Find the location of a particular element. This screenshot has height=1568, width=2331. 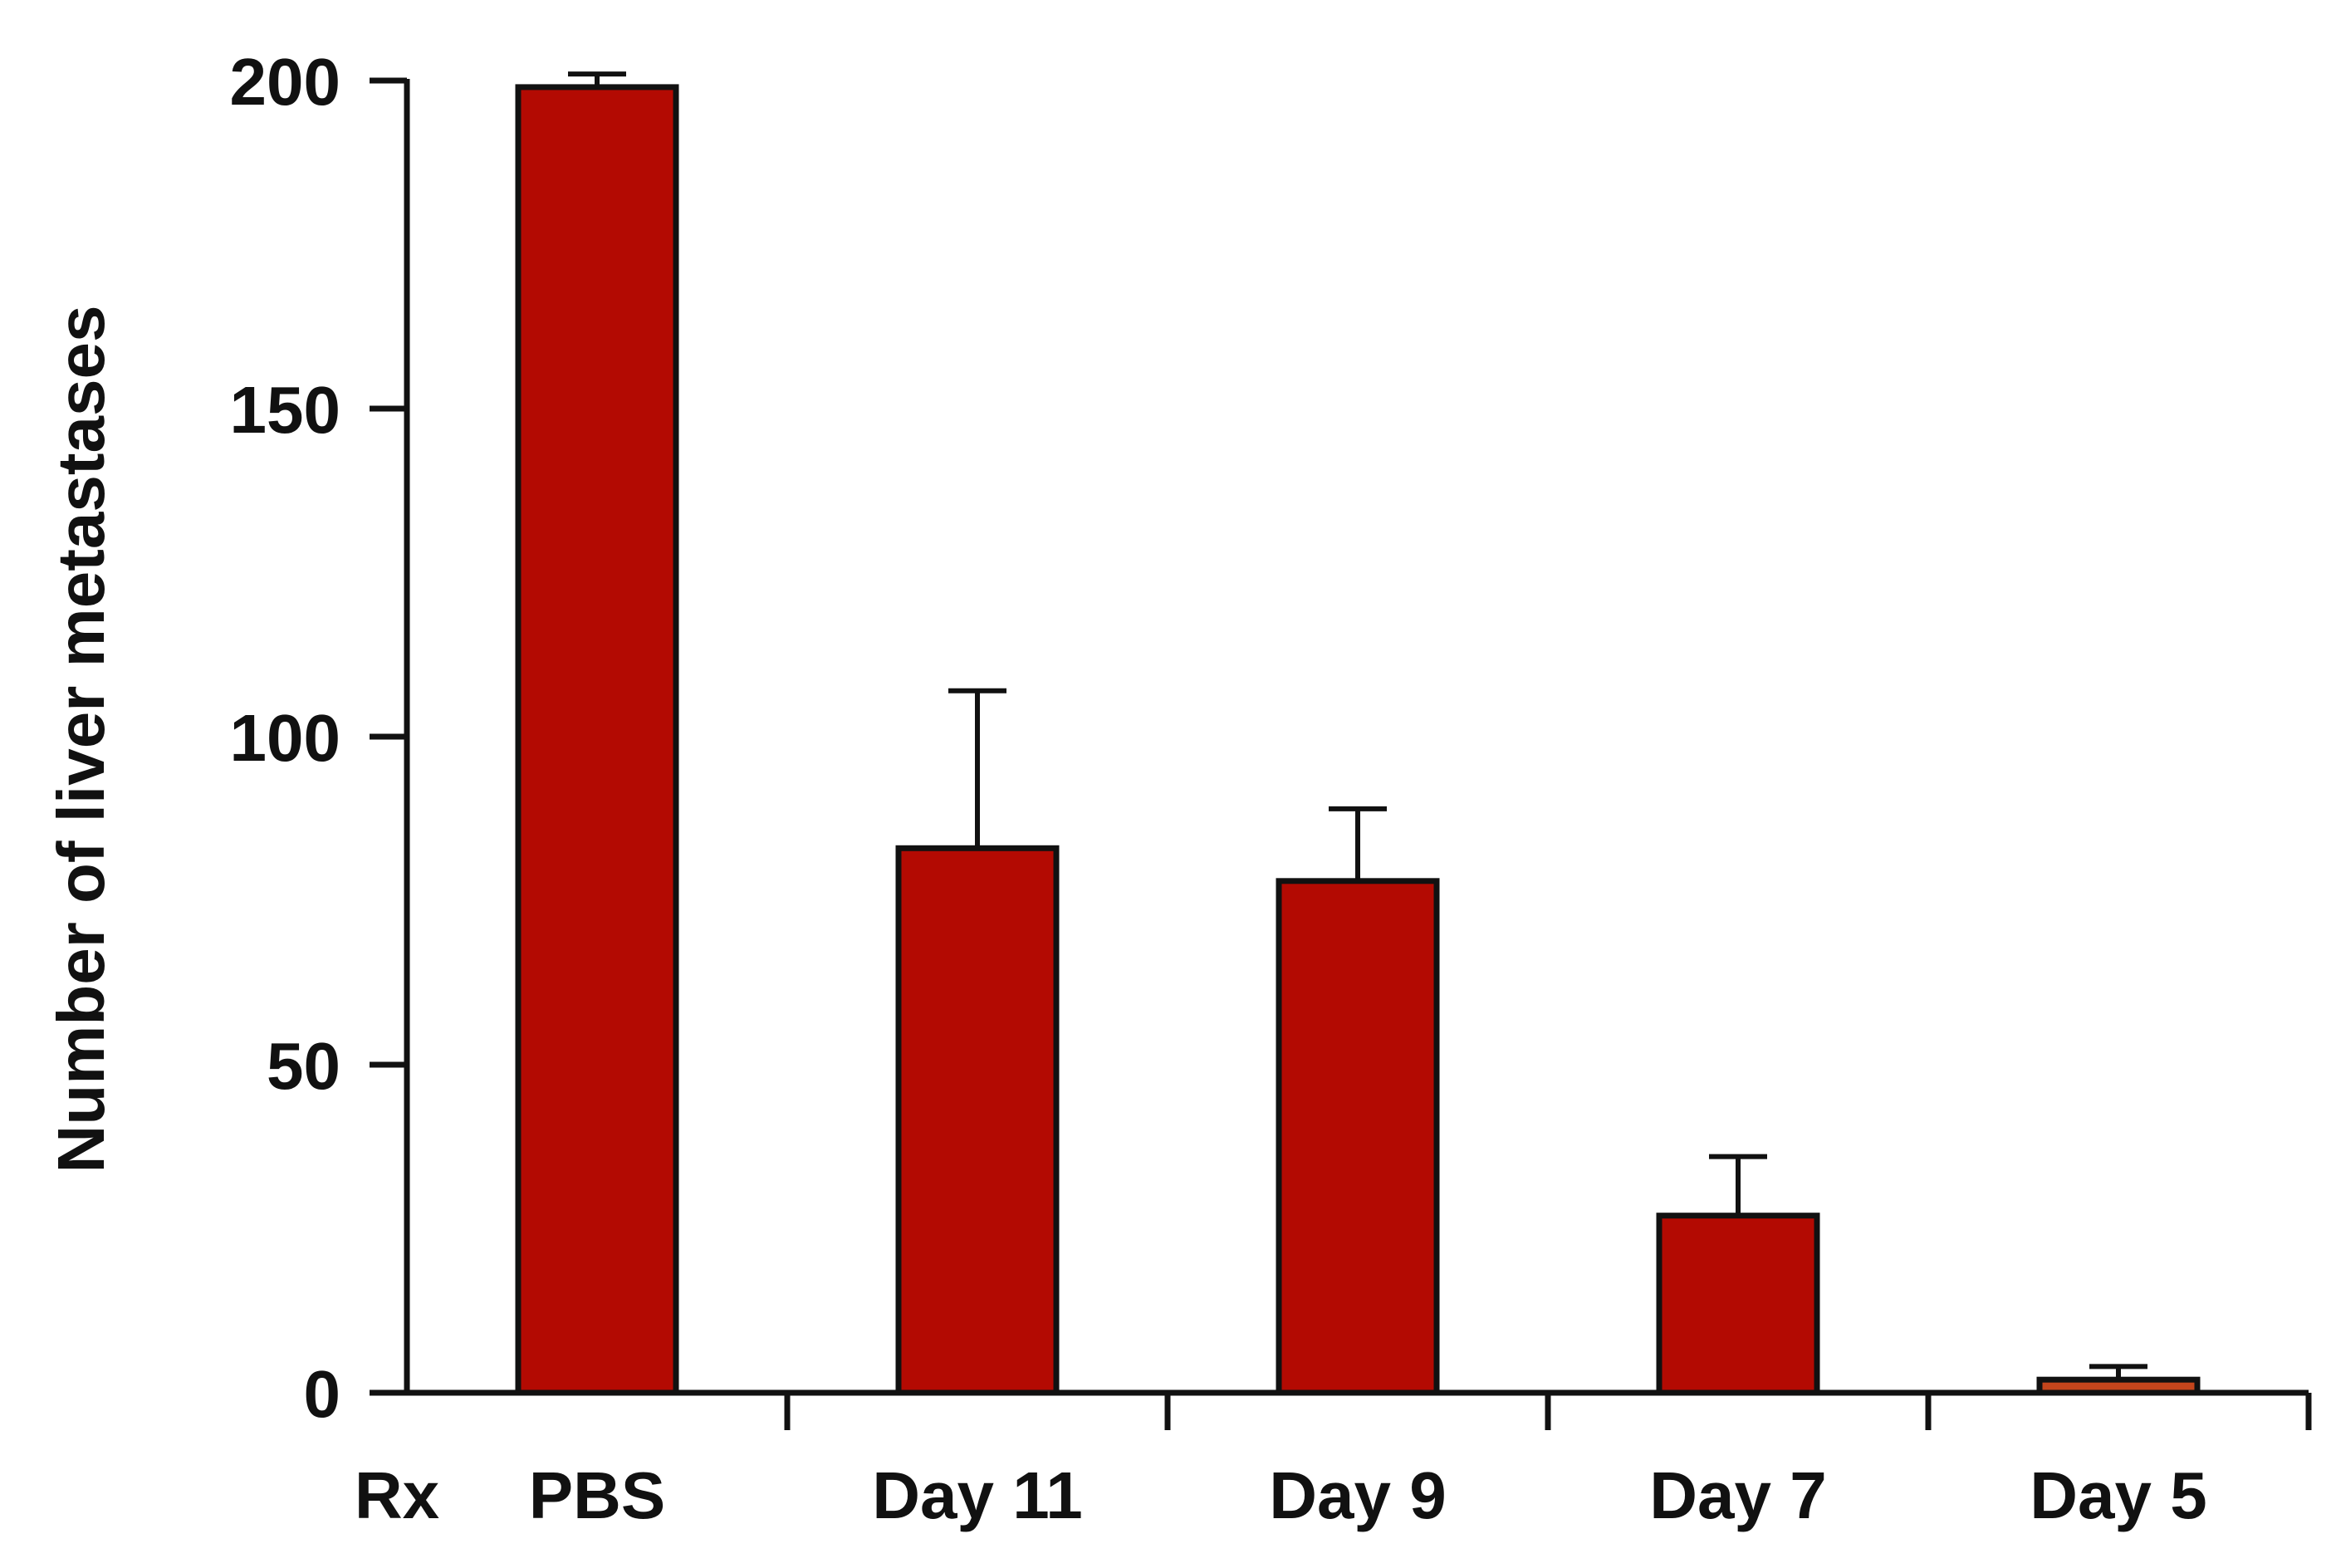

x-category-label: Day 9 is located at coordinates (1358, 1495).